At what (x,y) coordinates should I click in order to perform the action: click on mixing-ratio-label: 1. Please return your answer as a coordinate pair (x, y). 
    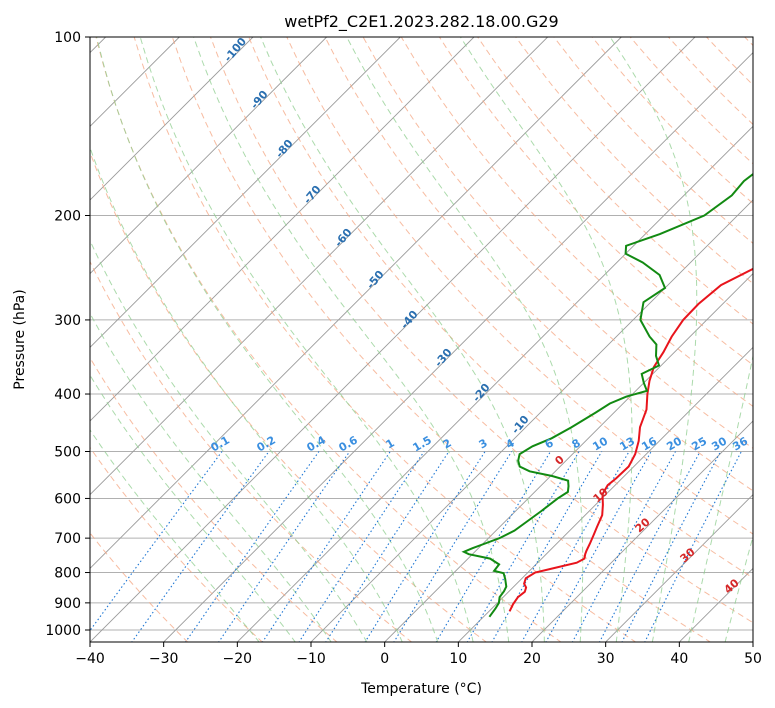
    Looking at the image, I should click on (390, 443).